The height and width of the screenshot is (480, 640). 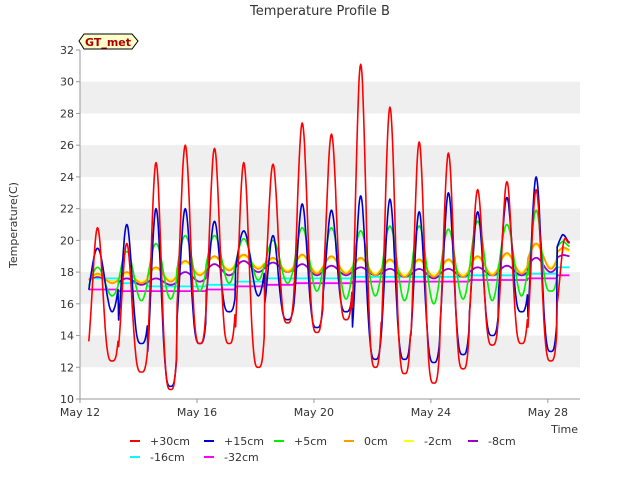 I want to click on chart-title: Temperature Profile B, so click(x=319, y=11).